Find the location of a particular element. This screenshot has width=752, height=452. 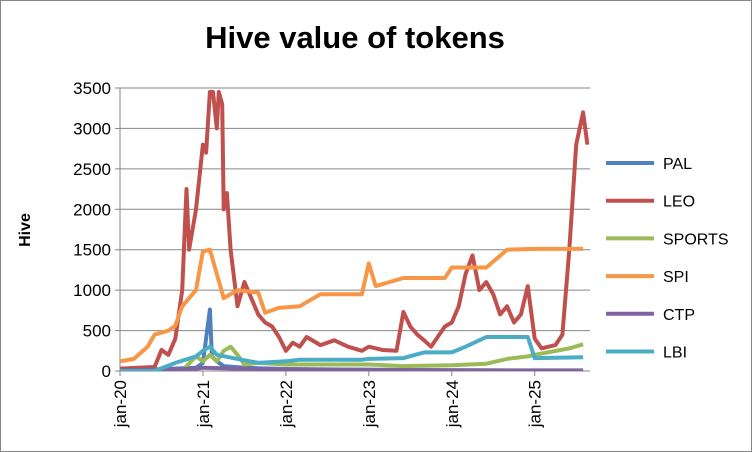

y-tick-label: 1500 is located at coordinates (92, 250).